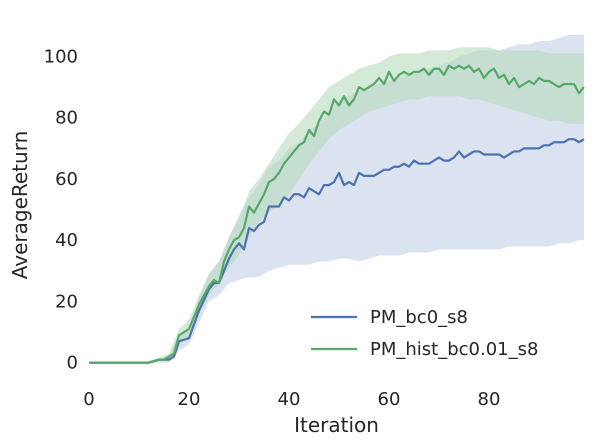  I want to click on x-tick-labels: 0 20 40 60 80, so click(291, 399).